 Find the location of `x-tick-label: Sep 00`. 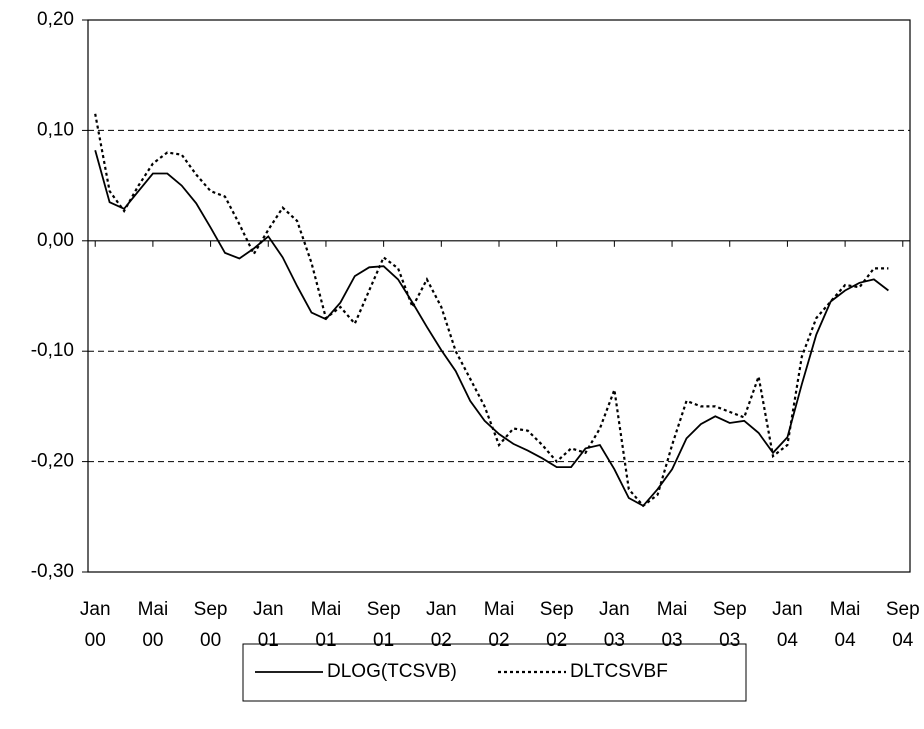

x-tick-label: Sep 00 is located at coordinates (211, 625).